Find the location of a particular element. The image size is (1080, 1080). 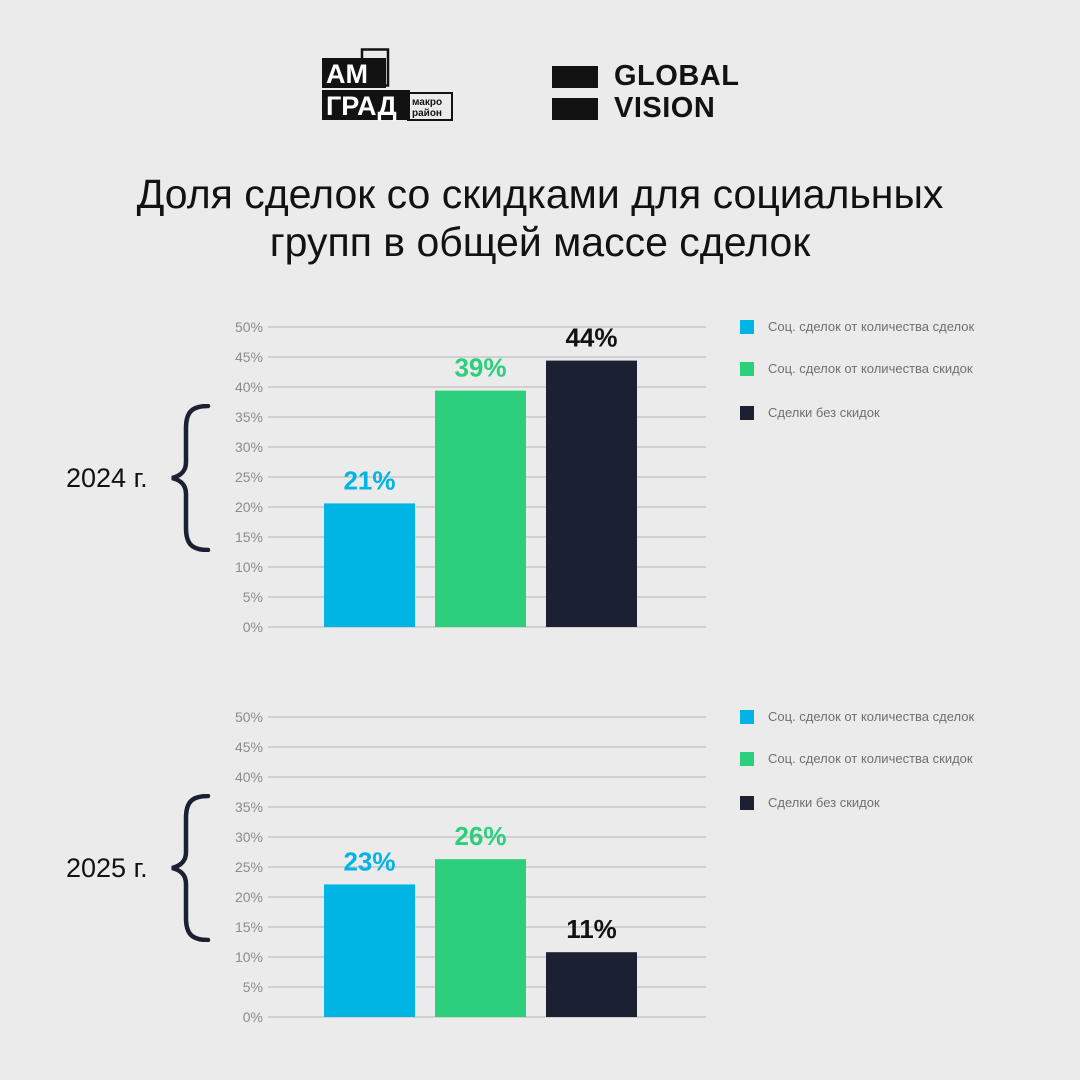

global-vision-bar-top is located at coordinates (575, 77).